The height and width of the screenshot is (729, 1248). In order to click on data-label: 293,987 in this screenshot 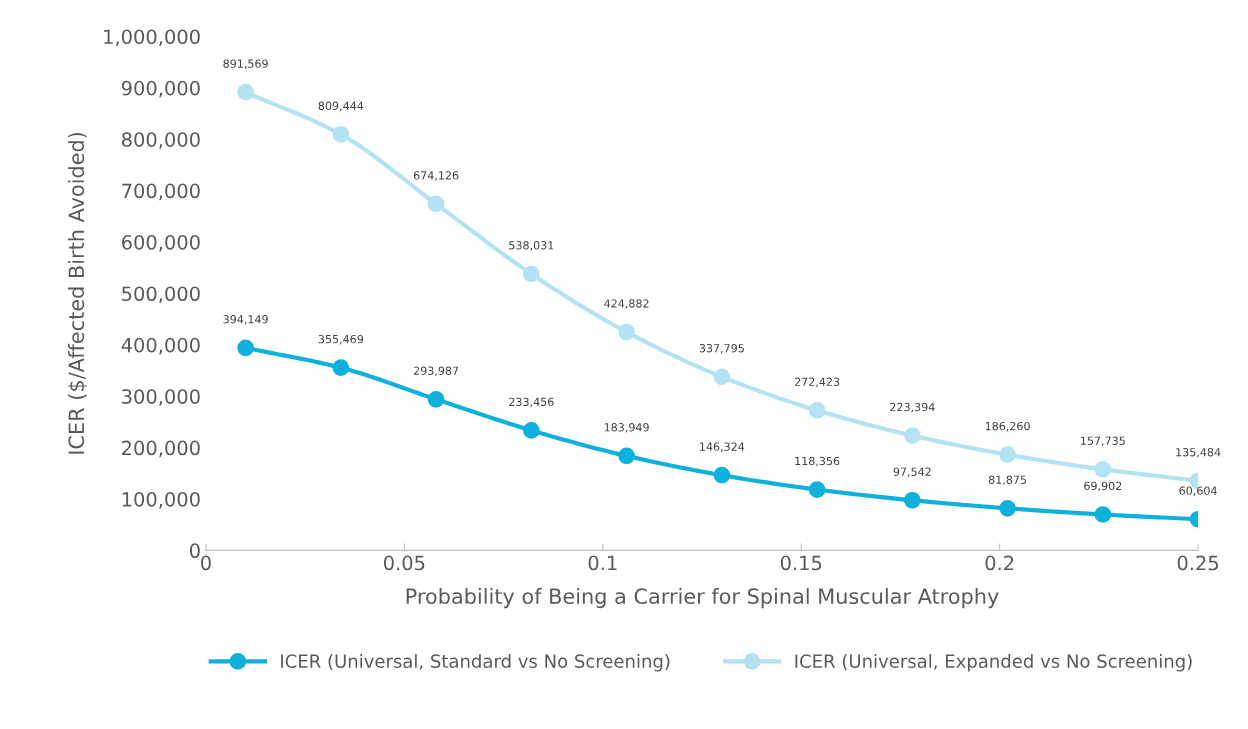, I will do `click(436, 371)`.